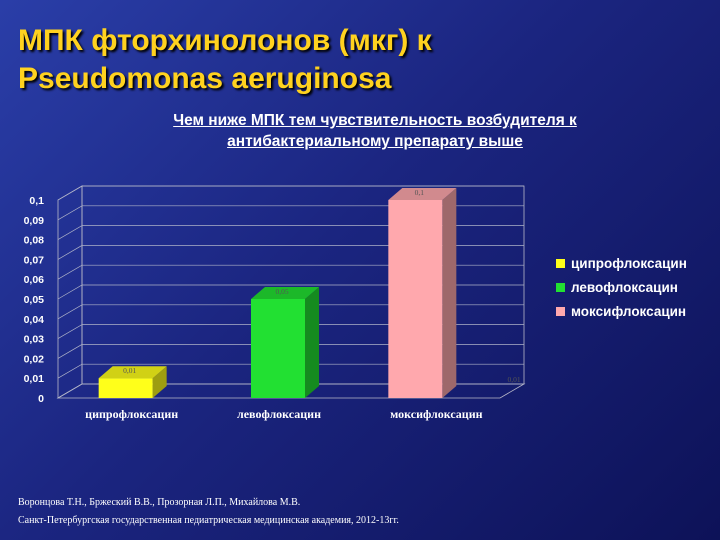 The height and width of the screenshot is (540, 720). What do you see at coordinates (34, 280) in the screenshot?
I see `y-tick-label: 0,06` at bounding box center [34, 280].